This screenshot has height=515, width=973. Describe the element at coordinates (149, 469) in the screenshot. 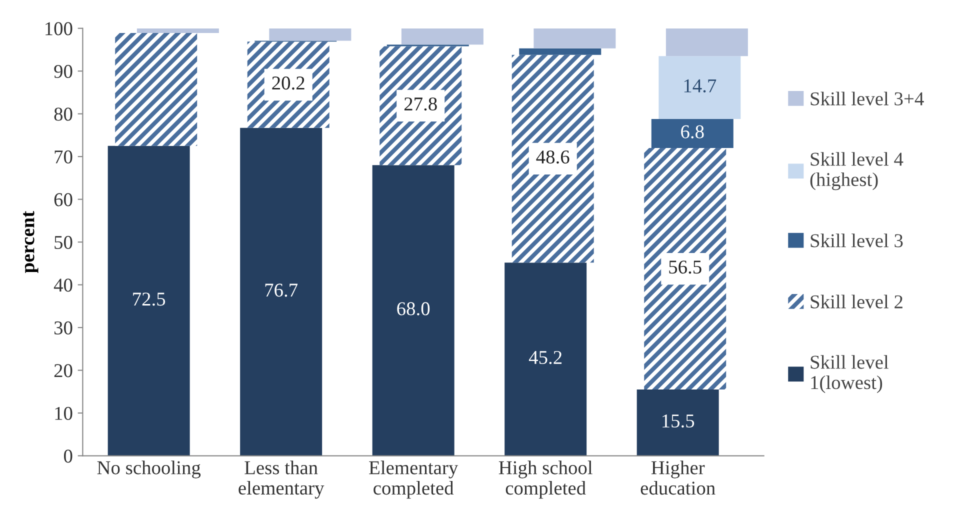

I see `x-tick-label: No schooling` at that location.